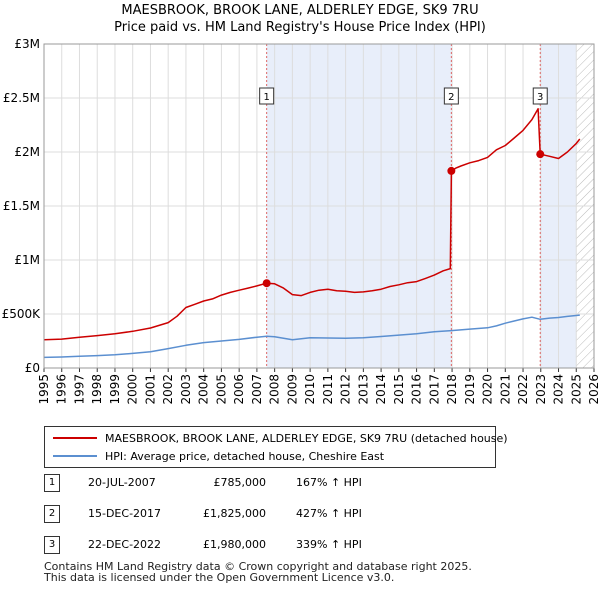 This screenshot has width=600, height=590. Describe the element at coordinates (115, 389) in the screenshot. I see `x-tick-label: 1999` at that location.